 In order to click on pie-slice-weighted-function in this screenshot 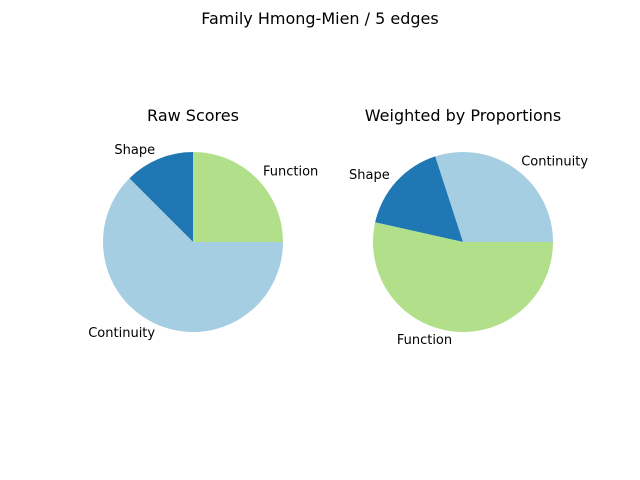, I will do `click(463, 277)`.